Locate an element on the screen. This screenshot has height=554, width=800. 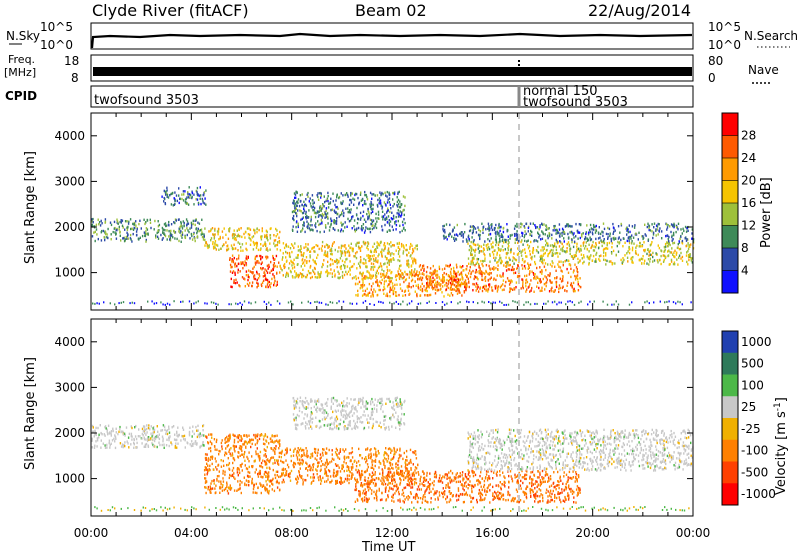
velocity-colorbar-tick-2: 100 is located at coordinates (752, 385).